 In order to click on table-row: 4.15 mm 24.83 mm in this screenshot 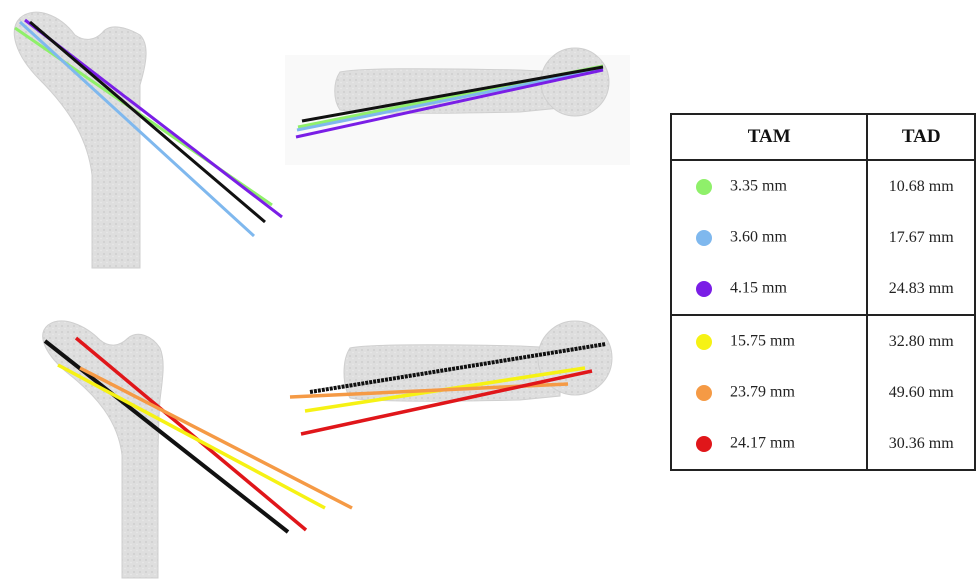, I will do `click(823, 289)`.